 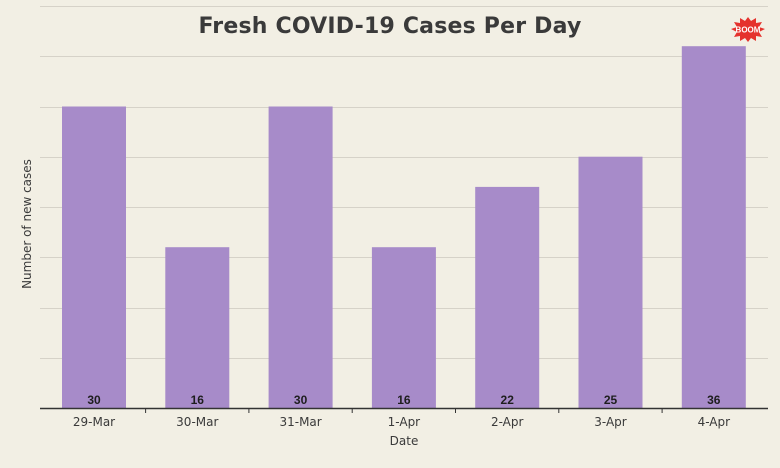 What do you see at coordinates (300, 257) in the screenshot?
I see `bar-31-Mar` at bounding box center [300, 257].